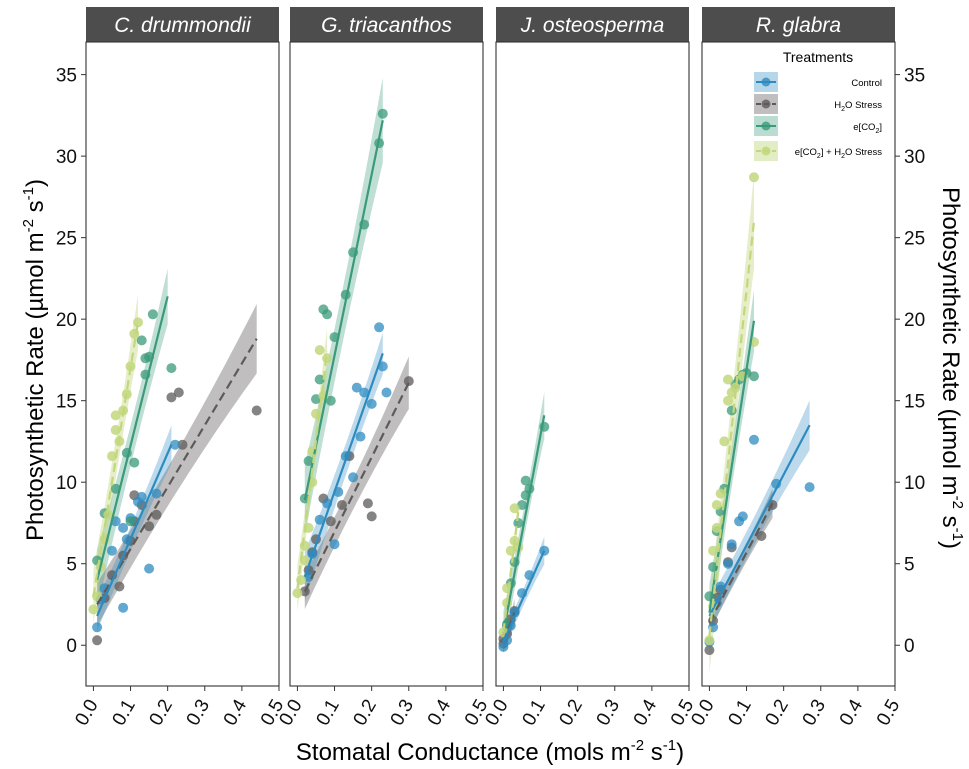  What do you see at coordinates (866, 83) in the screenshot?
I see `legend-label-control: Control` at bounding box center [866, 83].